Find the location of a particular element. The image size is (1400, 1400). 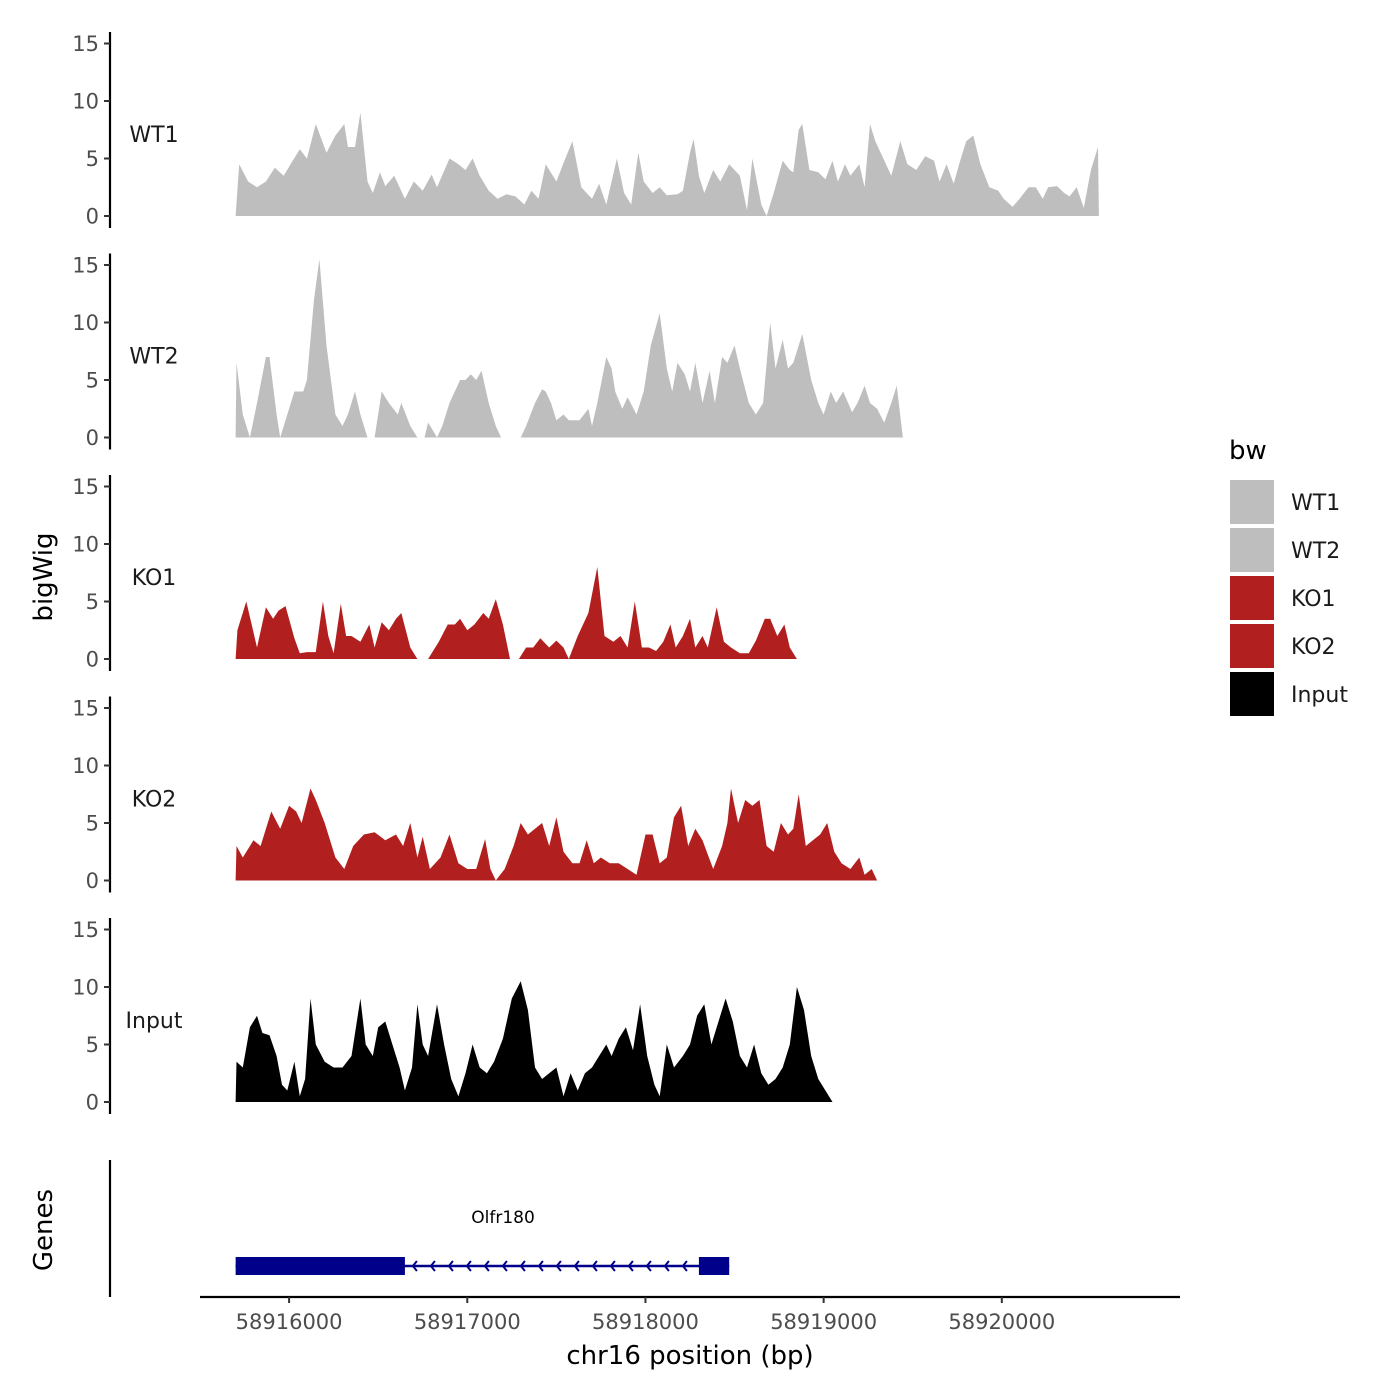

track-panel-wt1: 0 5 10 15 WT1 is located at coordinates (585, 130).